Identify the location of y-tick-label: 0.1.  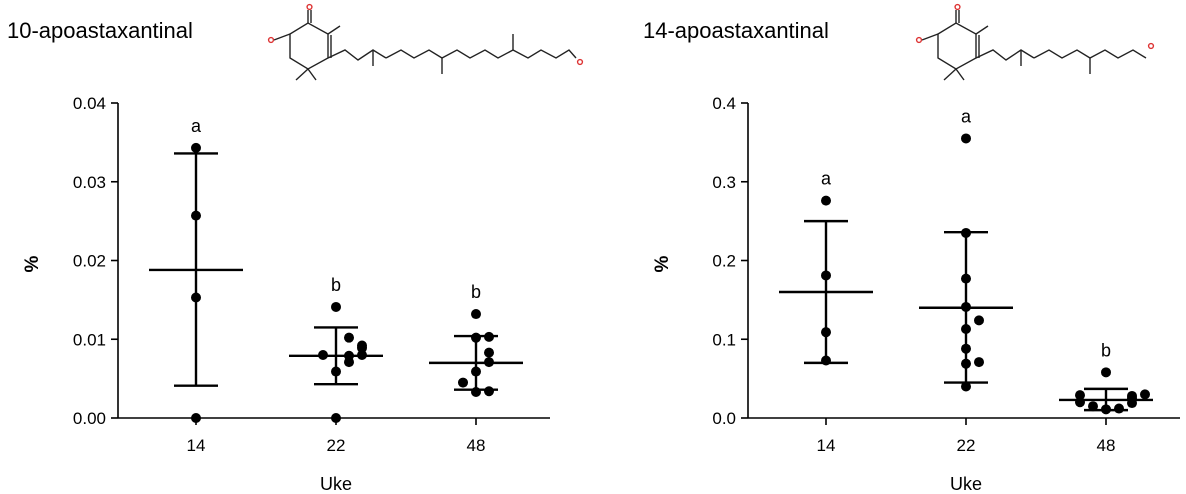
(724, 339).